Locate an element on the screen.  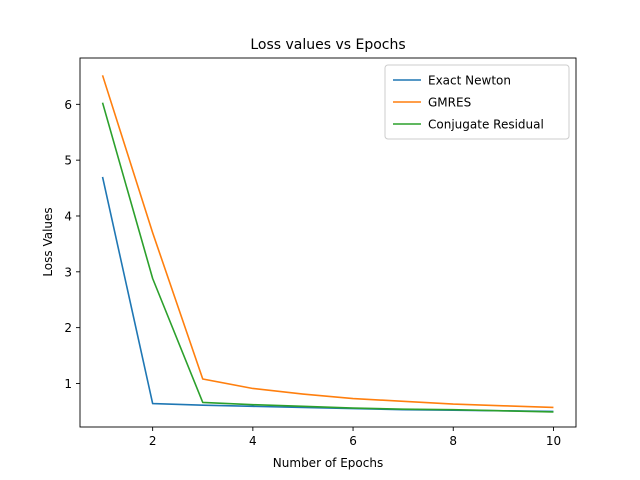
y-tick-label: 1 is located at coordinates (68, 384).